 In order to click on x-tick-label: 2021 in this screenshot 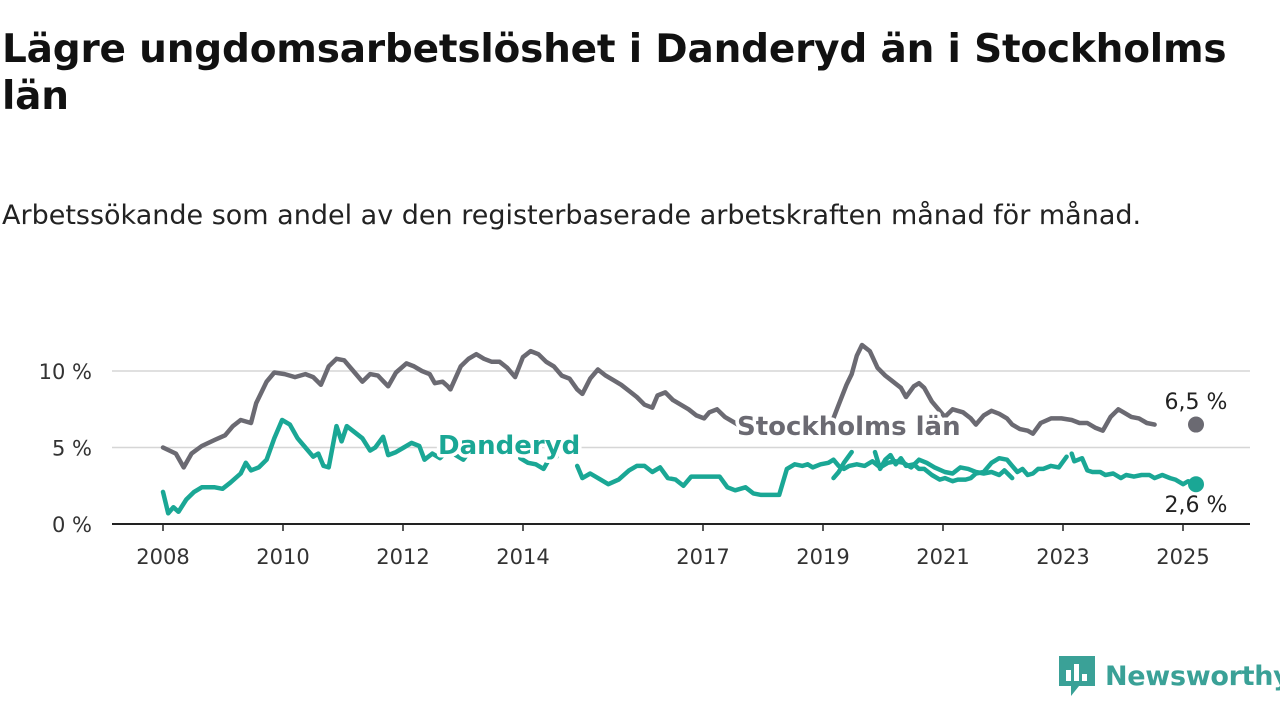, I will do `click(942, 557)`.